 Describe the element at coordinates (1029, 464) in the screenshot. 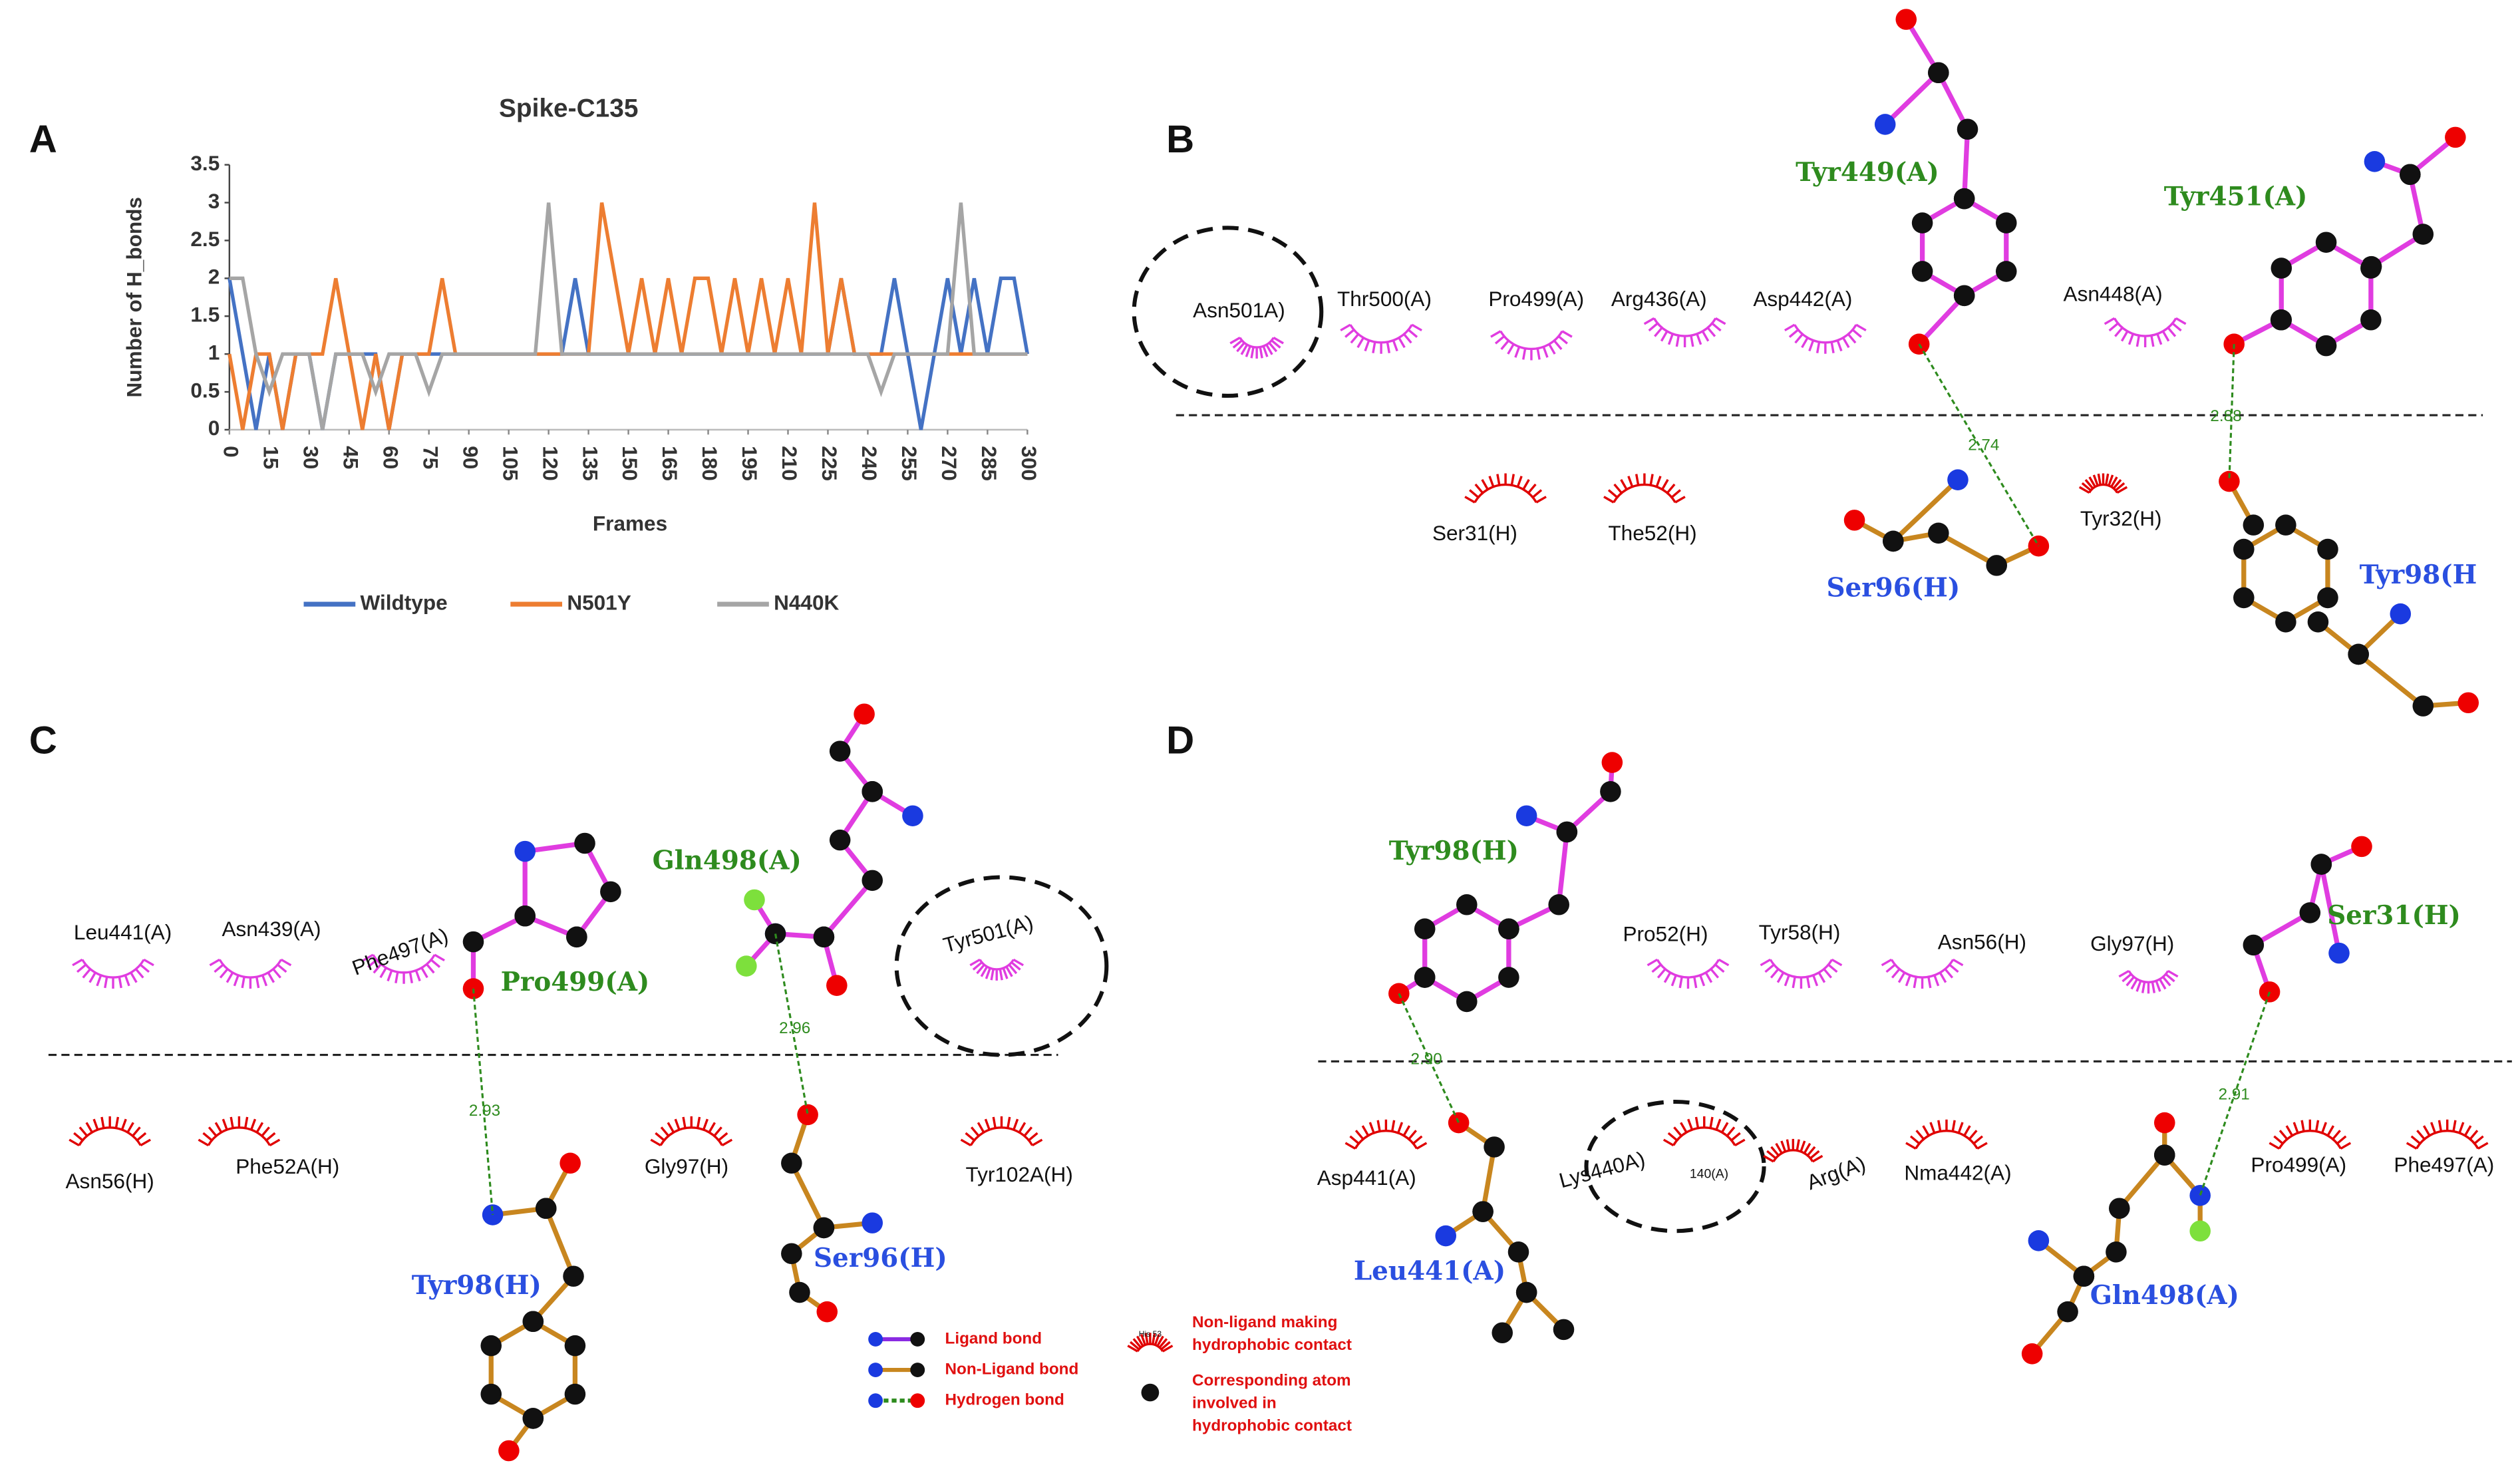

I see `x-tick-label: 300` at that location.